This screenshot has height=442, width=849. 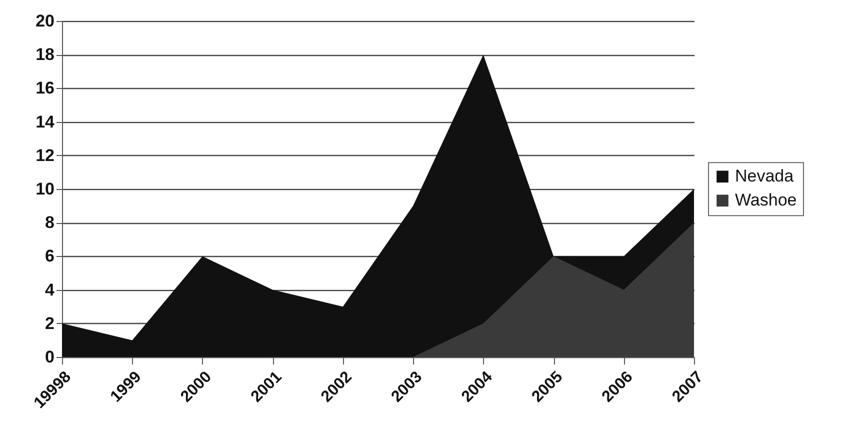 What do you see at coordinates (766, 200) in the screenshot?
I see `legend-label: Washoe` at bounding box center [766, 200].